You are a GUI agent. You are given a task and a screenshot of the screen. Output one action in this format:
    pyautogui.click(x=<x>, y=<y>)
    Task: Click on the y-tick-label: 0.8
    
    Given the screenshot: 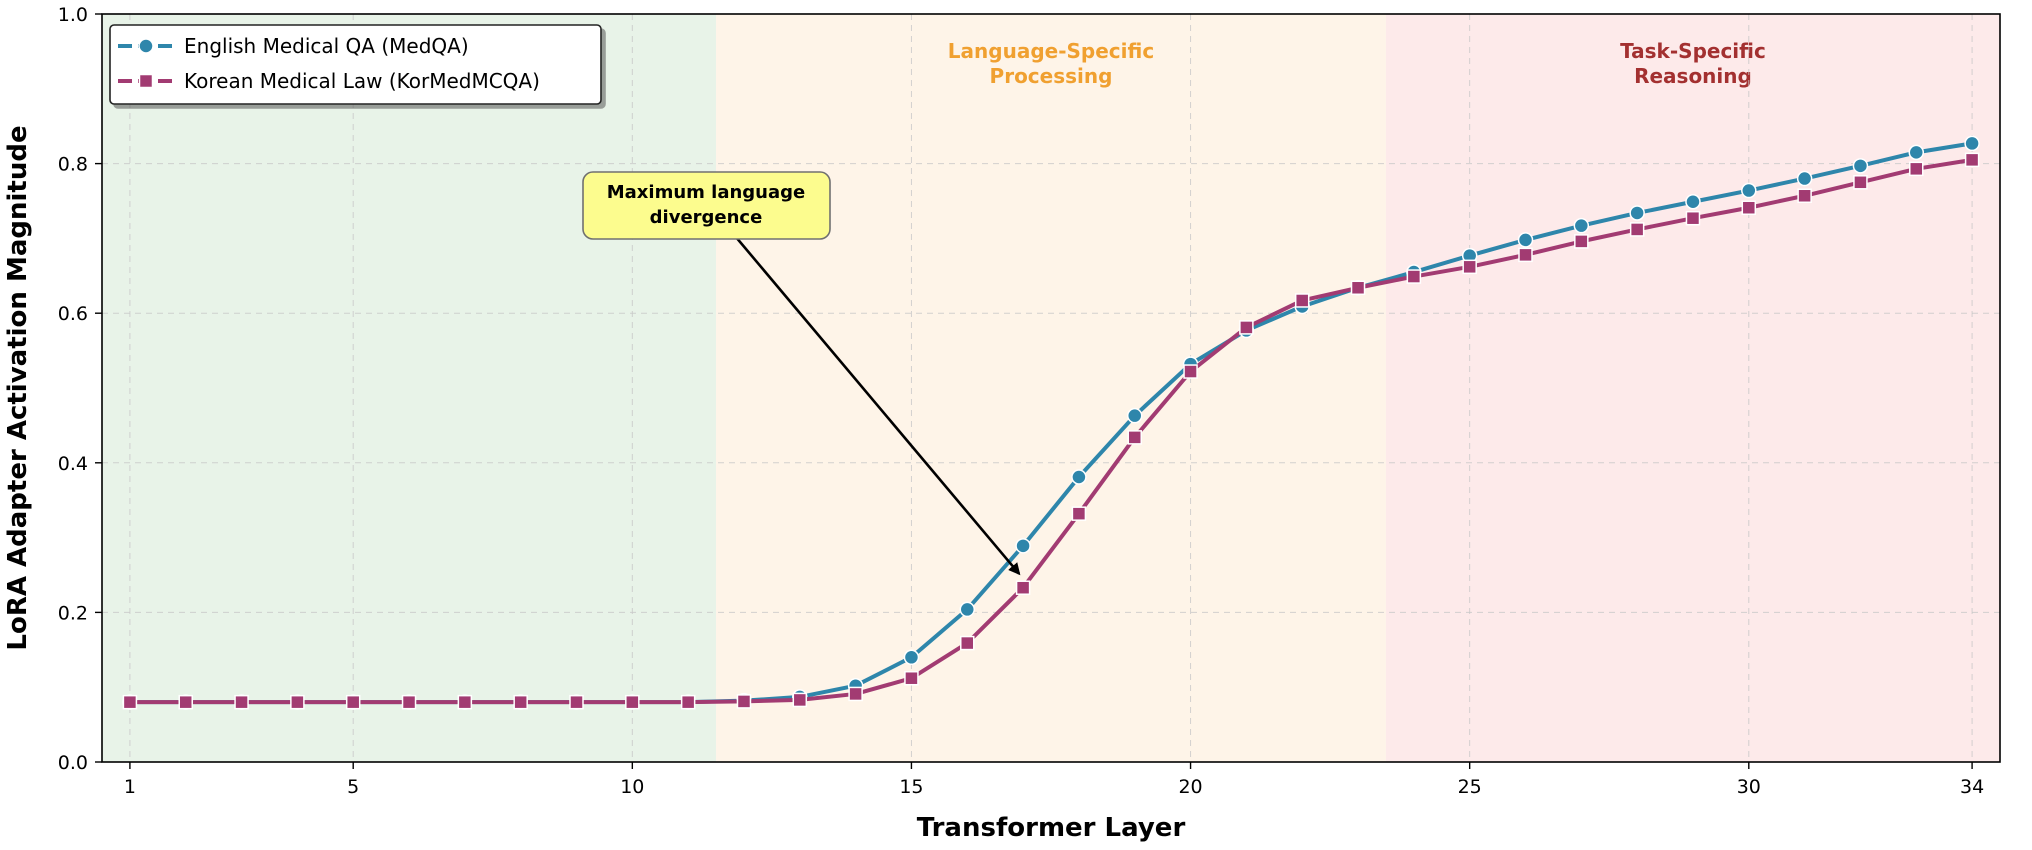 What is the action you would take?
    pyautogui.click(x=73, y=165)
    